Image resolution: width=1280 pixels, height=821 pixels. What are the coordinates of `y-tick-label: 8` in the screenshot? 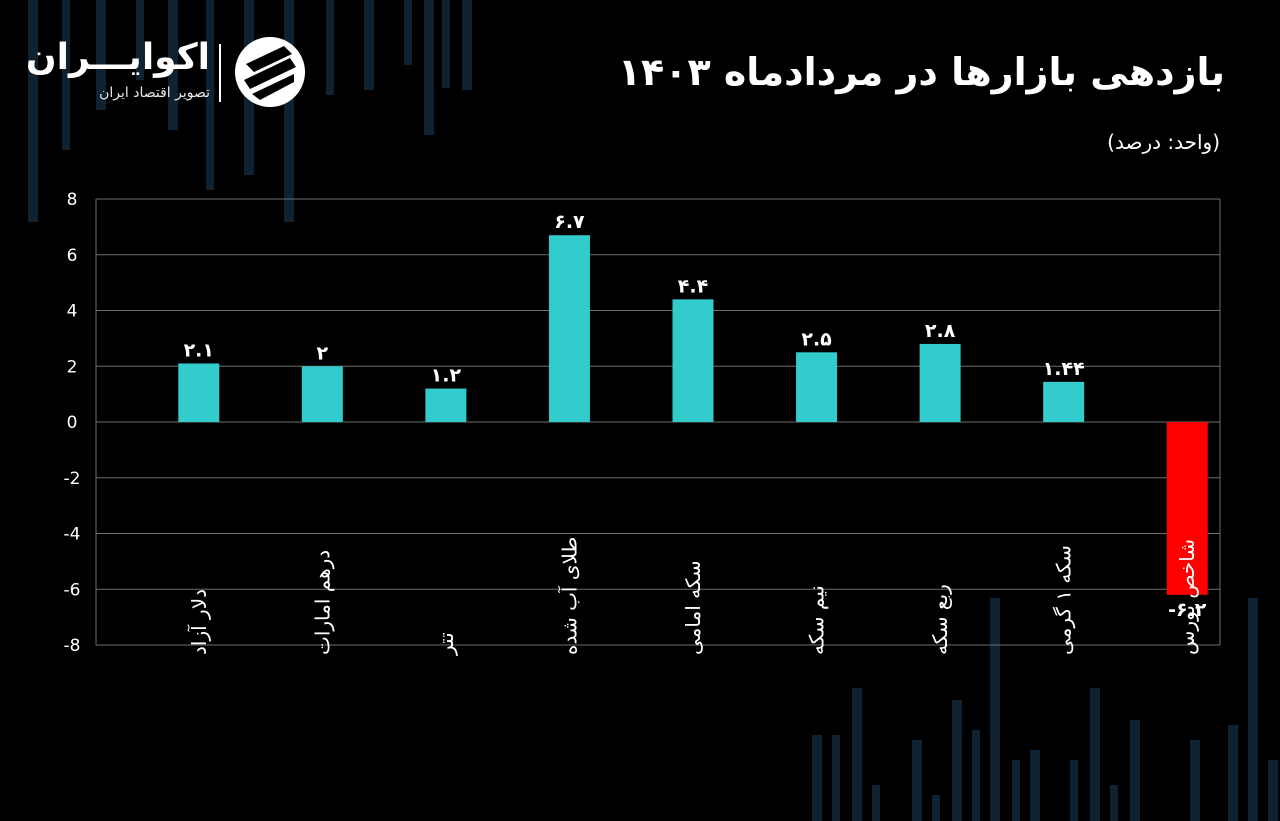 It's located at (72, 200).